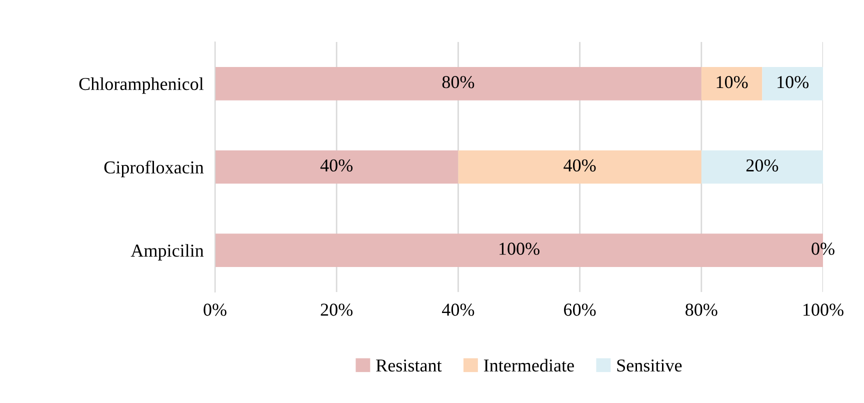  Describe the element at coordinates (580, 310) in the screenshot. I see `x-tick-label: 60%` at that location.